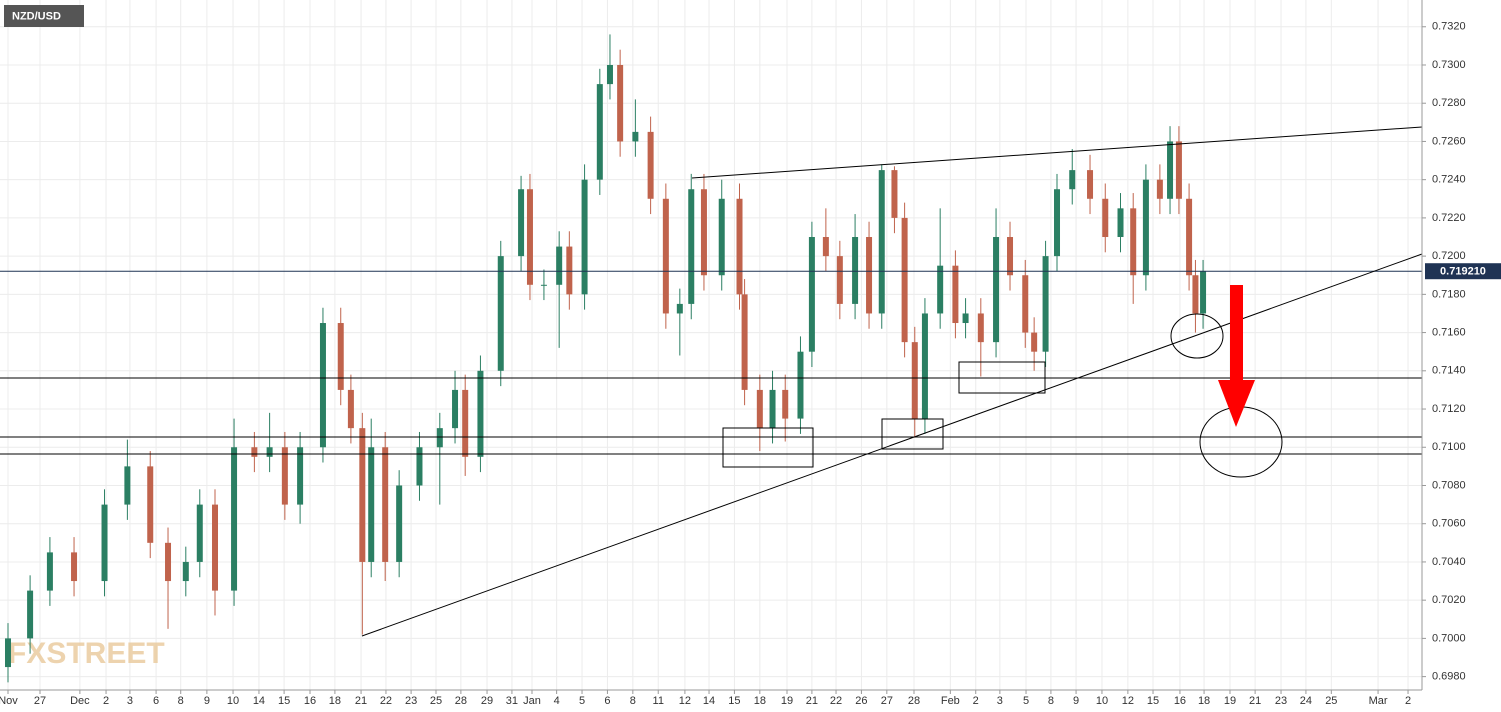  What do you see at coordinates (1449, 218) in the screenshot?
I see `y-tick-label: 0.7220` at bounding box center [1449, 218].